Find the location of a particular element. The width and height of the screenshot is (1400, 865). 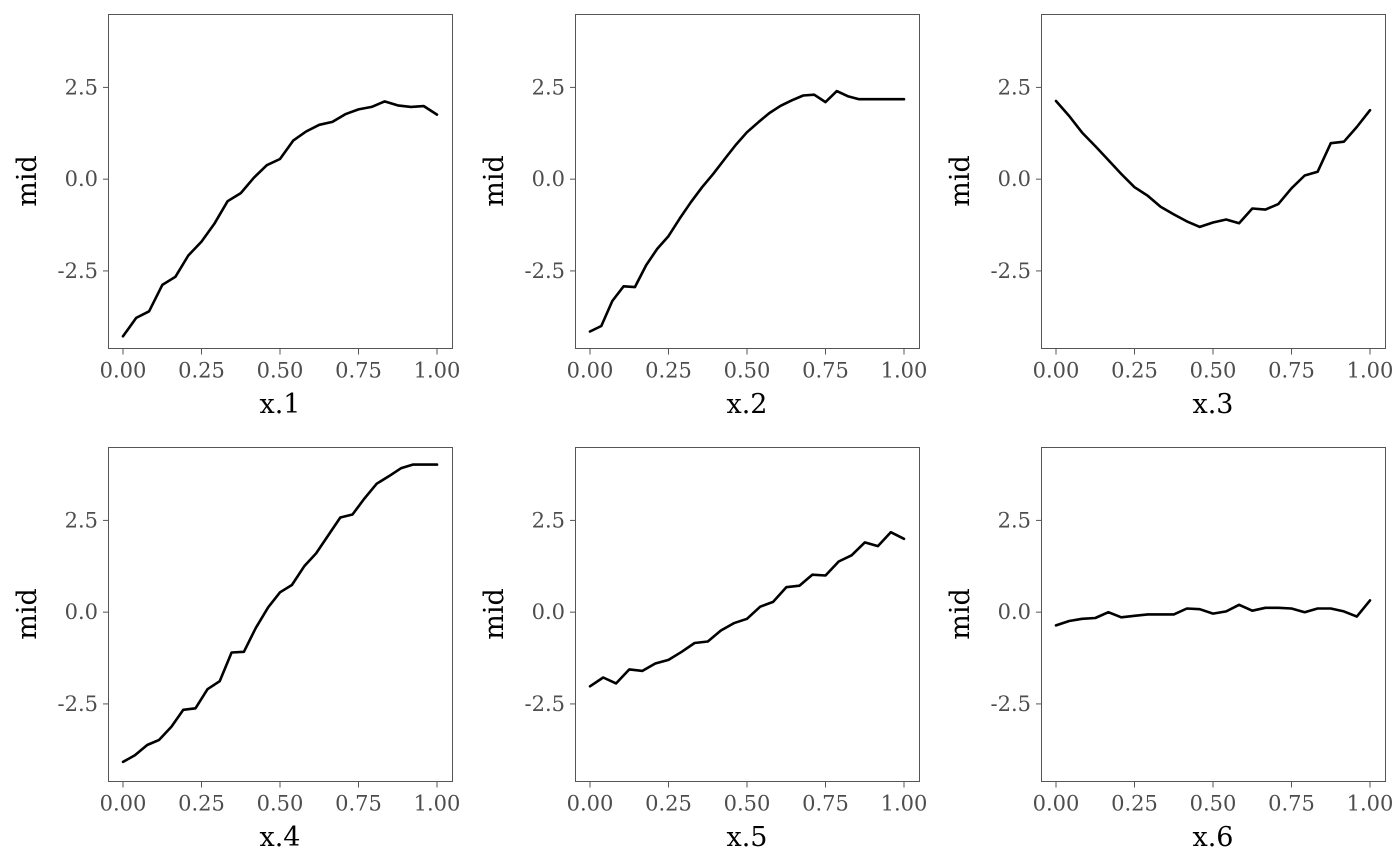

x-axis-title: x.6 is located at coordinates (1213, 837).